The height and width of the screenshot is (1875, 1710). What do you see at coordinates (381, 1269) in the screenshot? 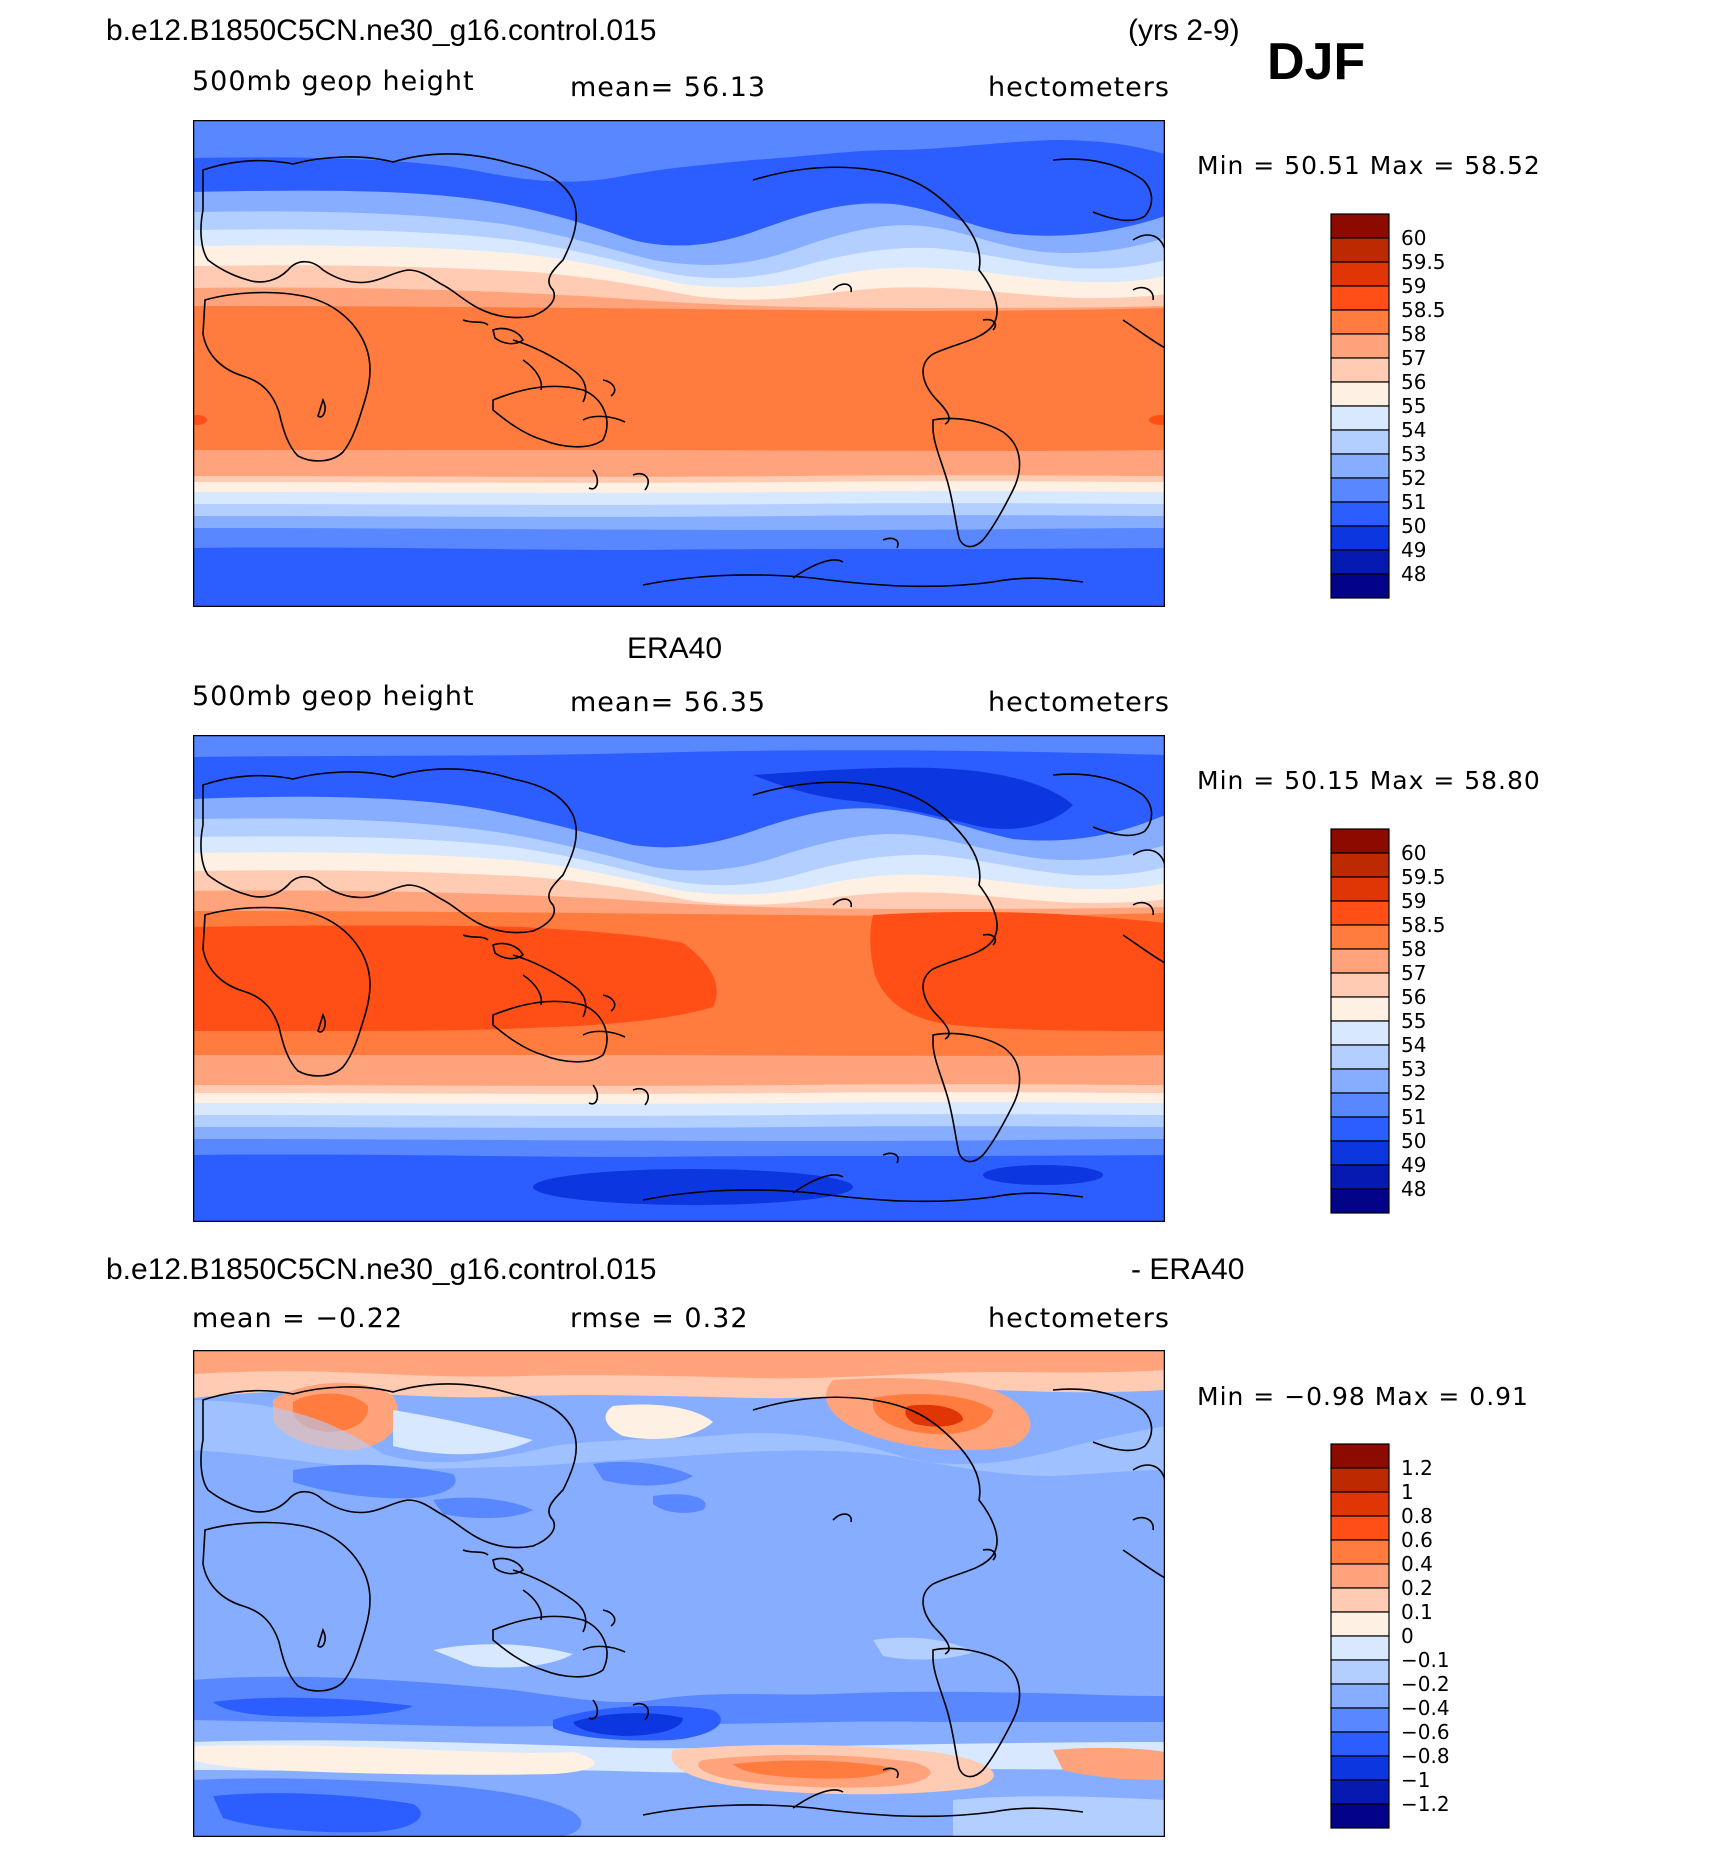
I see `panel3-title-left: b.e12.B1850C5CN.ne30_g16.control.015` at bounding box center [381, 1269].